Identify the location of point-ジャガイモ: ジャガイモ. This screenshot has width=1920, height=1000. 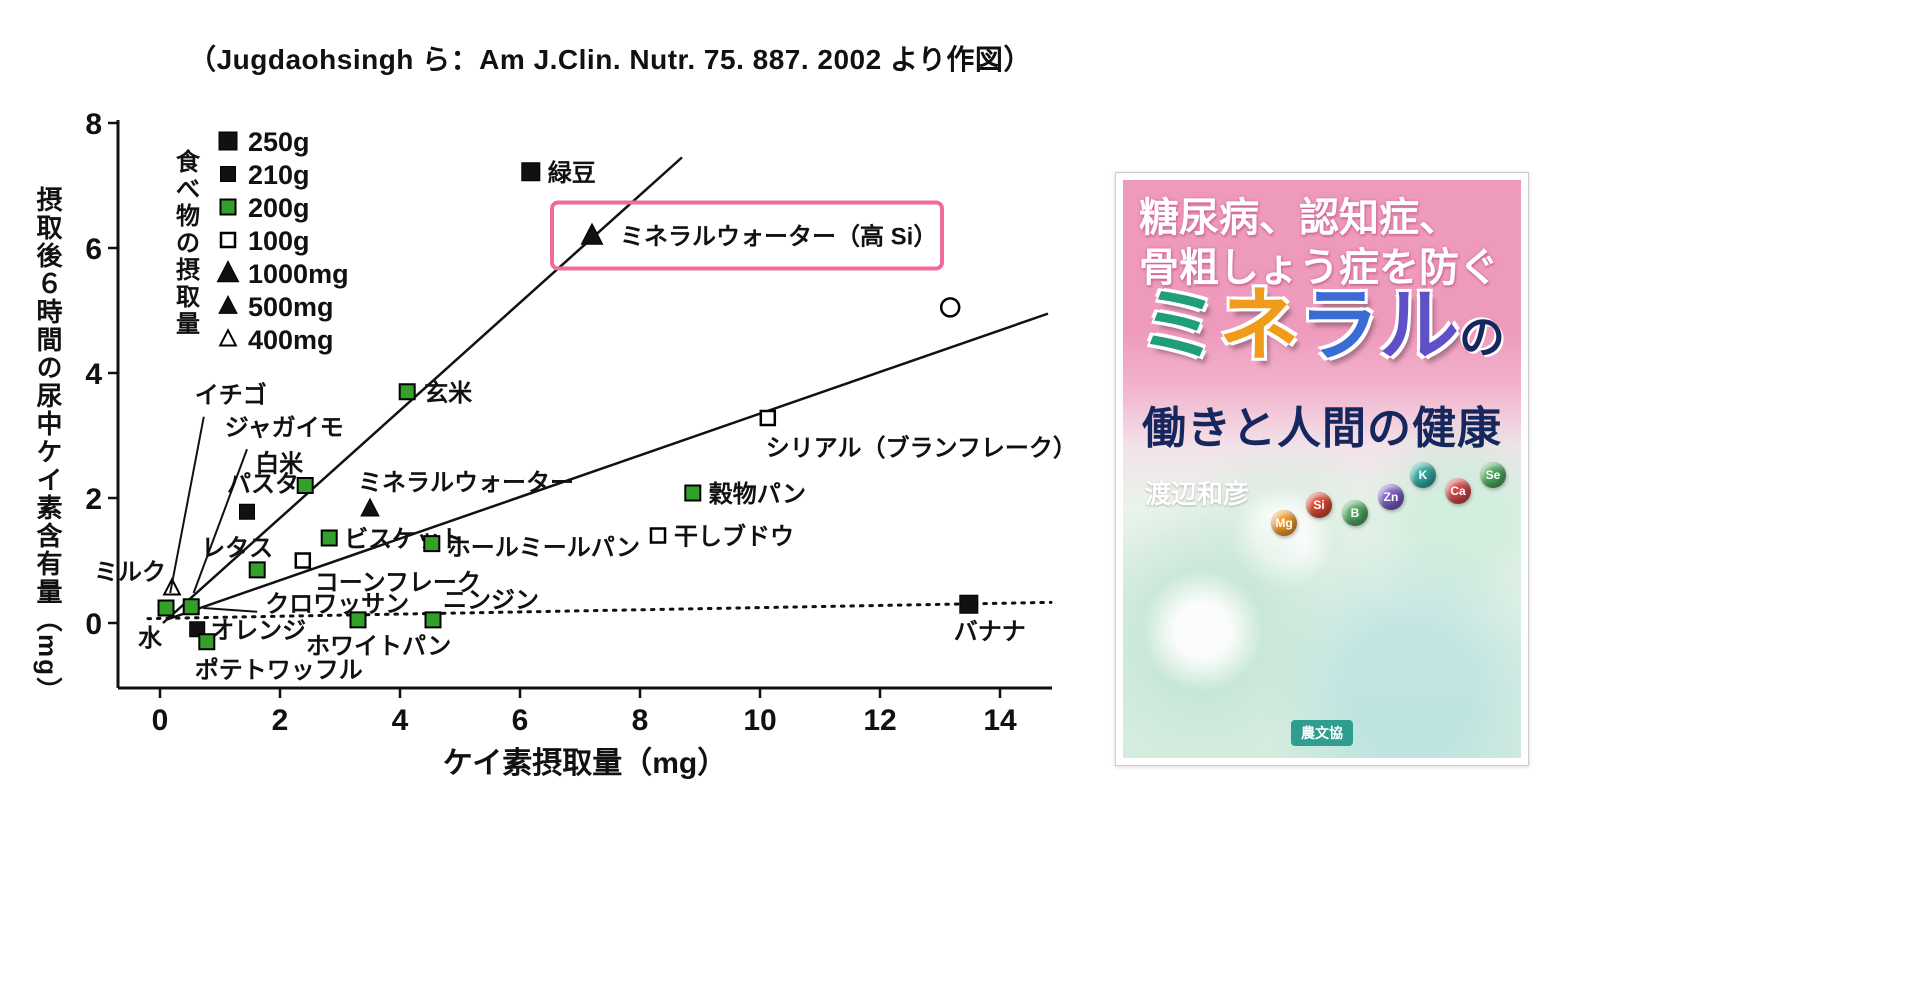
(268, 504).